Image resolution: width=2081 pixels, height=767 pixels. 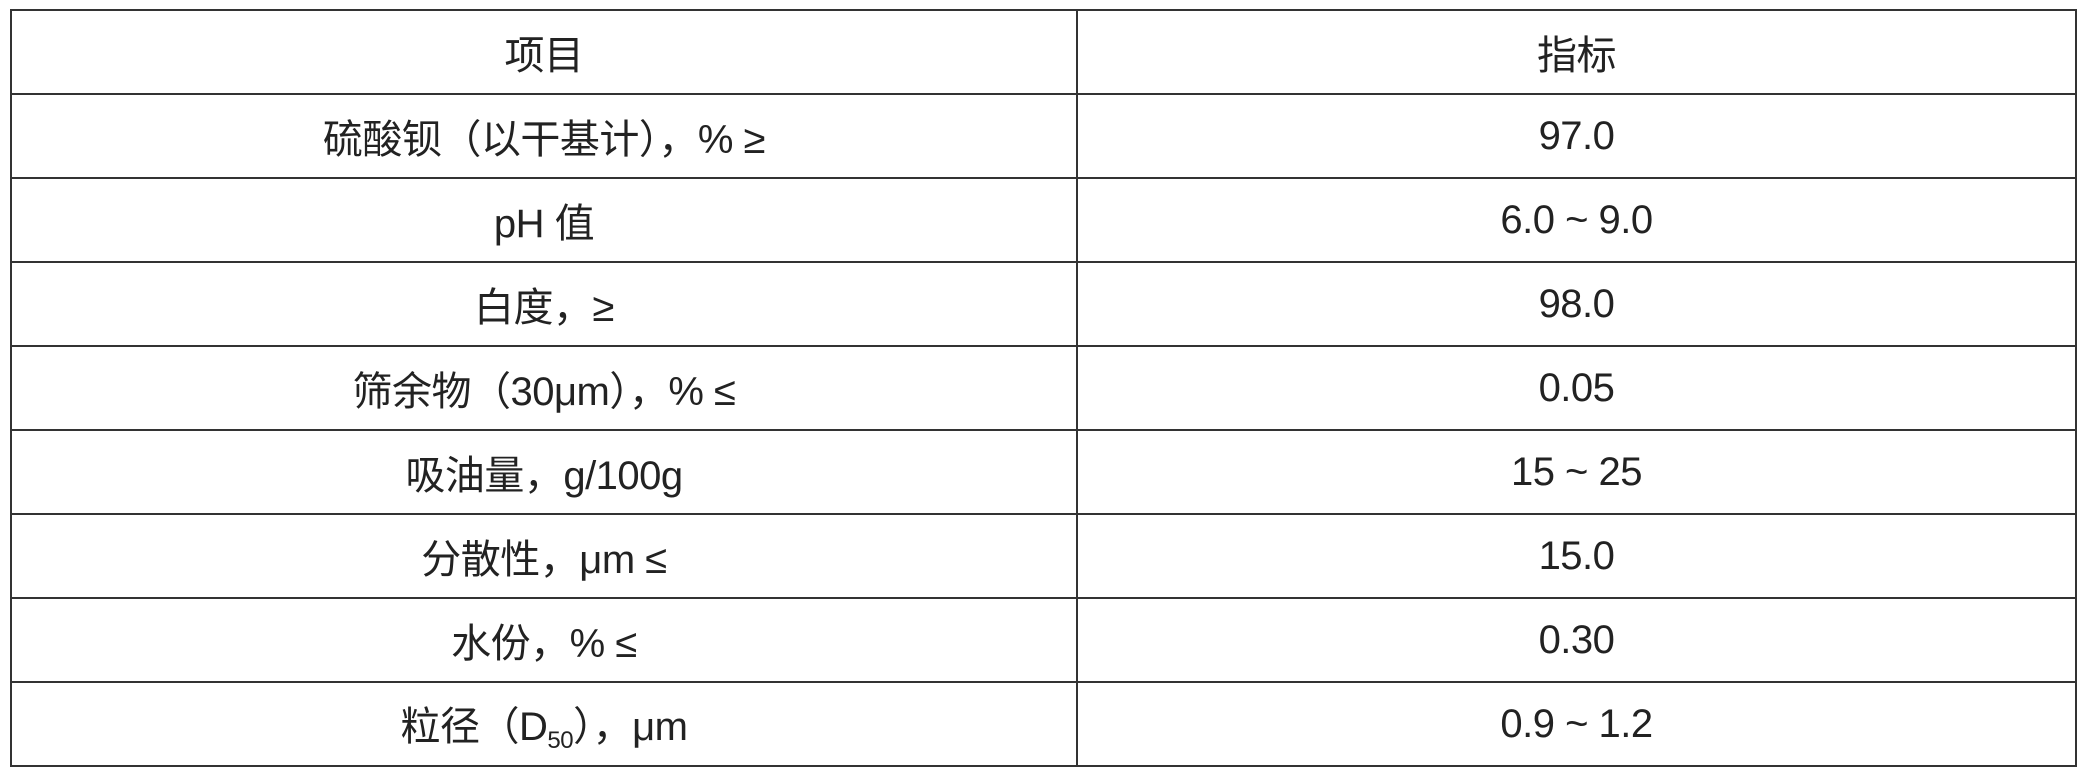 I want to click on value-cell: 15.0, so click(x=1576, y=556).